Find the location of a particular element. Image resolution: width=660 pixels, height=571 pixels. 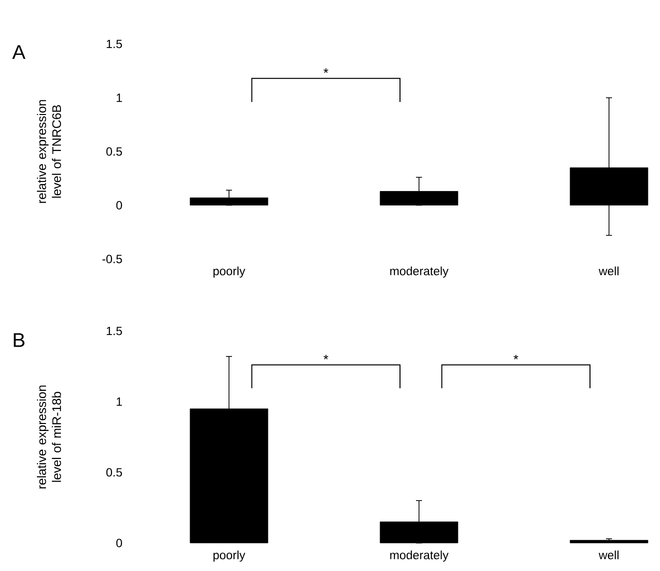

y-axis-title: relative expression level of TNRC6B is located at coordinates (49, 151).